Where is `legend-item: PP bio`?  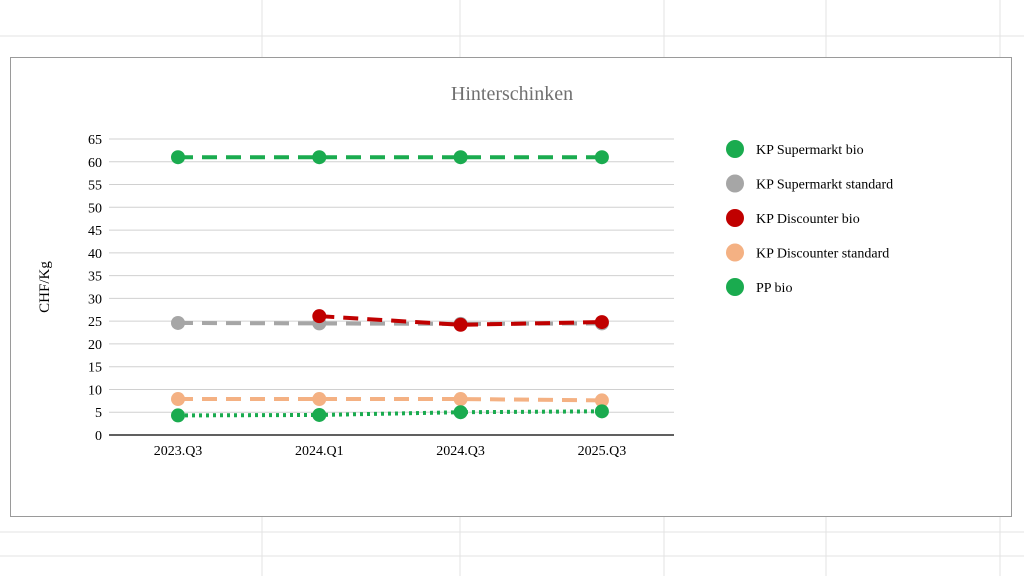
legend-item: PP bio is located at coordinates (759, 287).